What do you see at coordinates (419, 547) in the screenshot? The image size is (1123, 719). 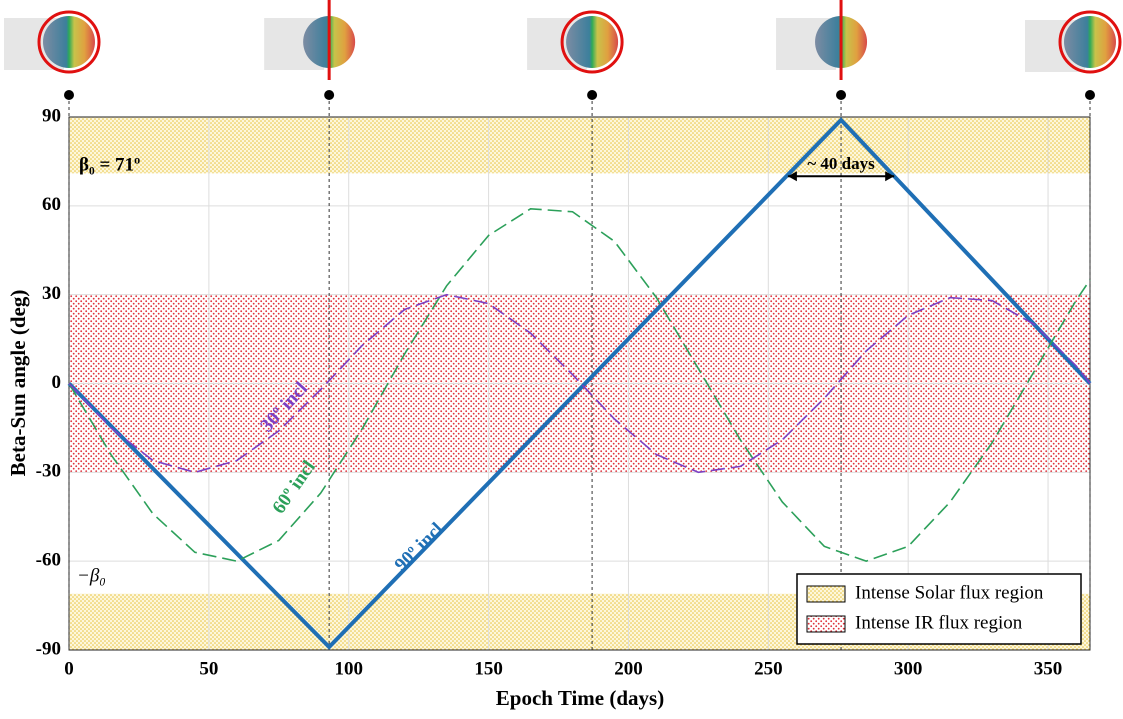 I see `series-label: 90º incl` at bounding box center [419, 547].